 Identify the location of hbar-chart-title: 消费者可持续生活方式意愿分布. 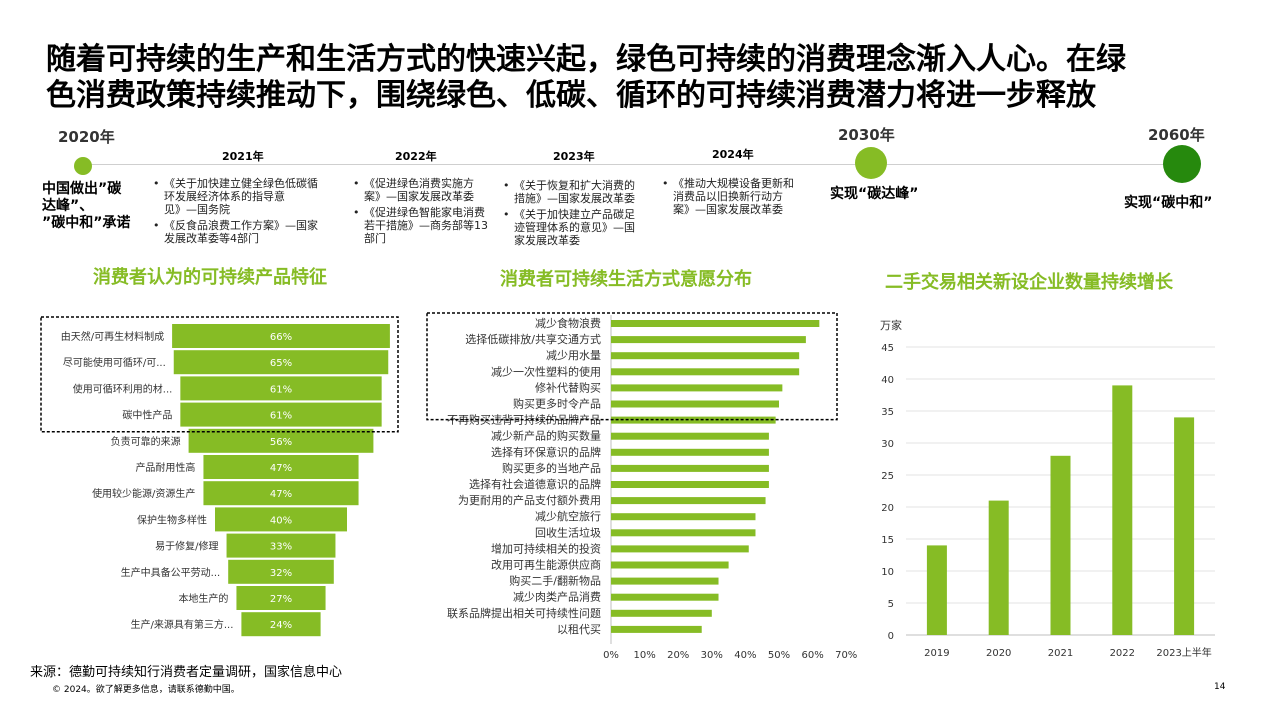
(626, 279).